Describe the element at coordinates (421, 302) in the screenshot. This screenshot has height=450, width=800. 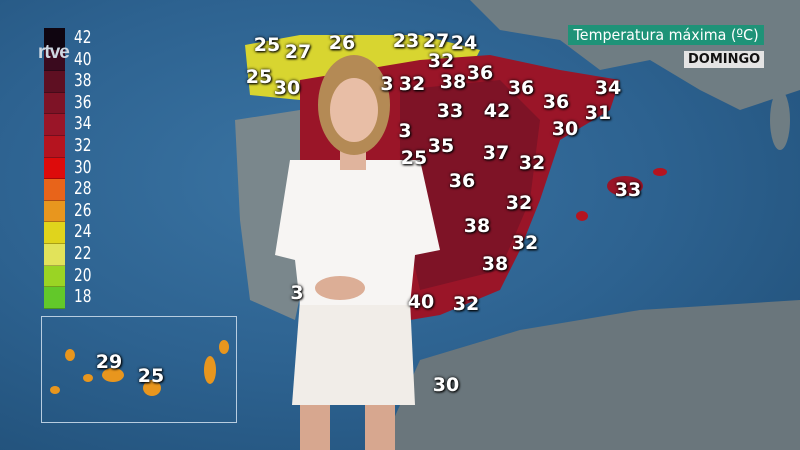
I see `temperature-label: 40` at that location.